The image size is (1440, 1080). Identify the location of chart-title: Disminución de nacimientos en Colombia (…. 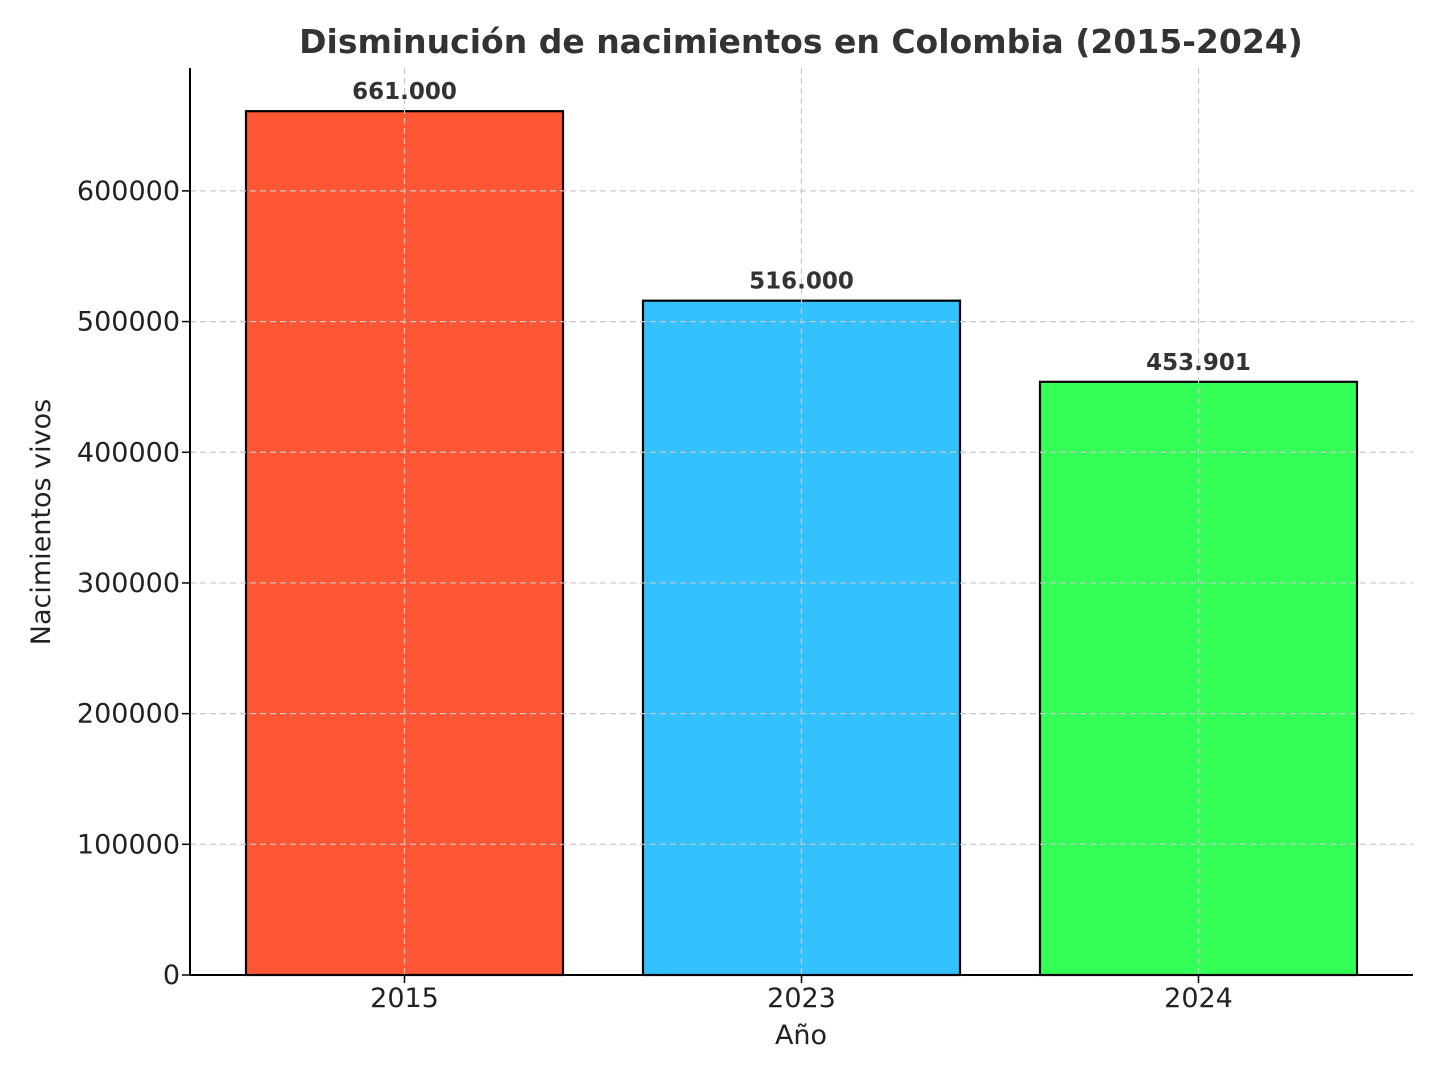
(801, 41).